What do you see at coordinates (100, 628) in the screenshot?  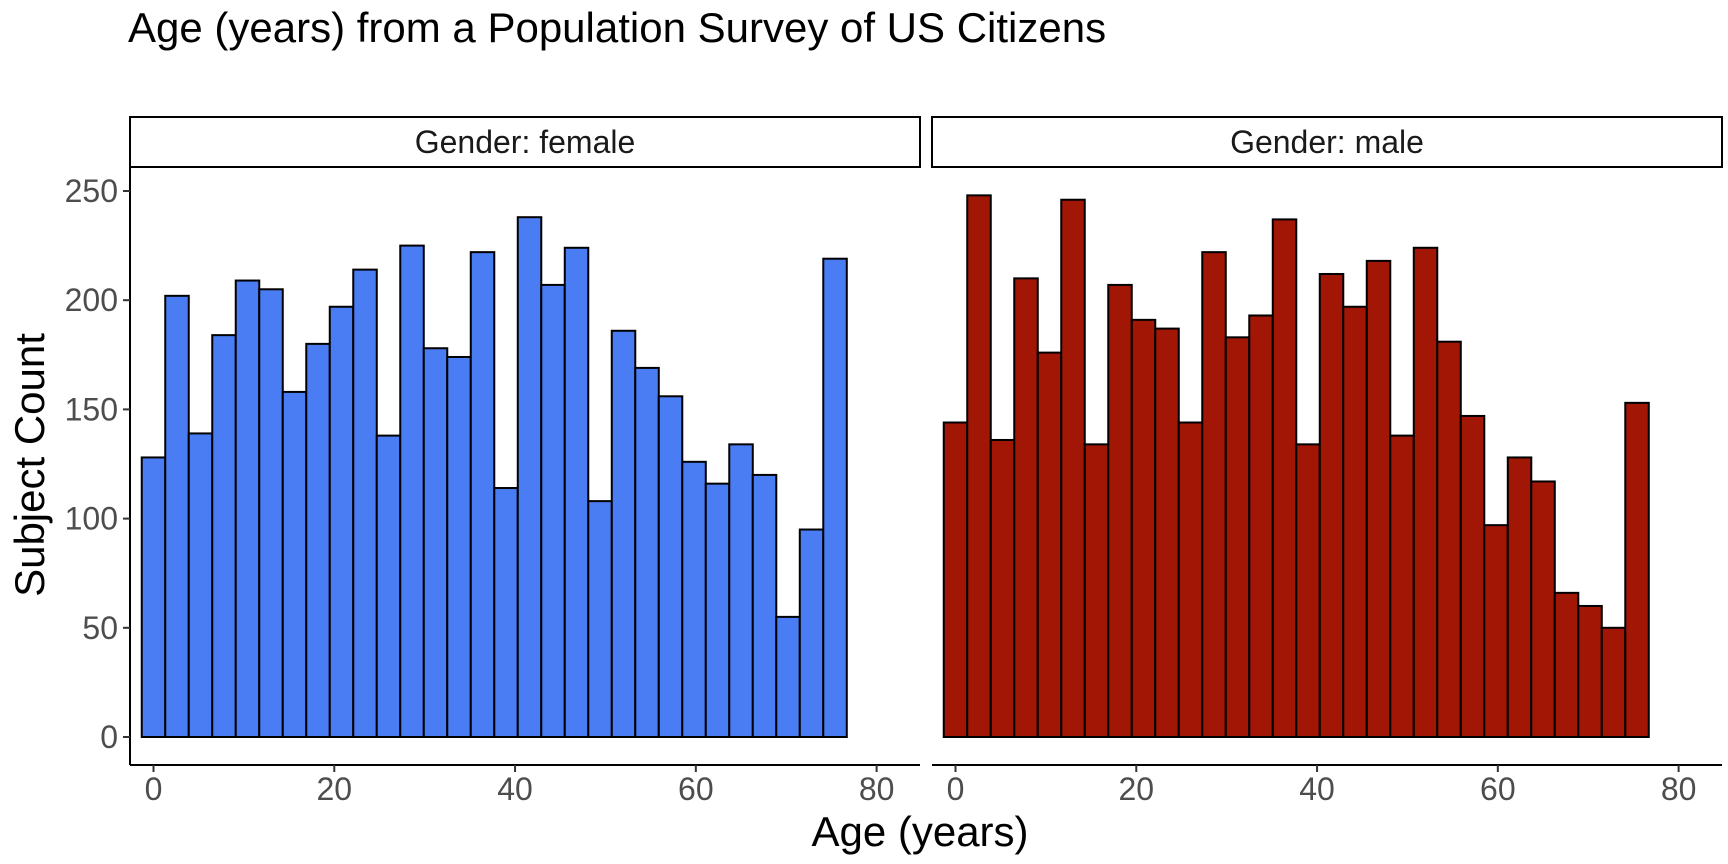 I see `y-tick-label: 50` at bounding box center [100, 628].